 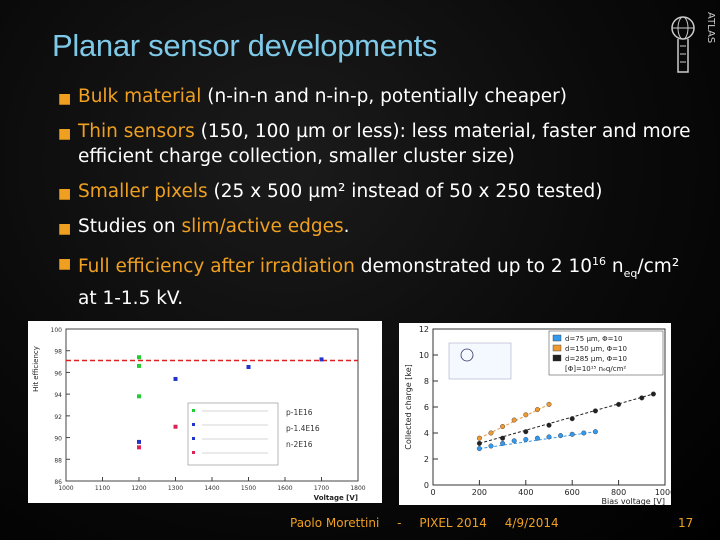 I want to click on x-tick-label: 1200, so click(x=138, y=488).